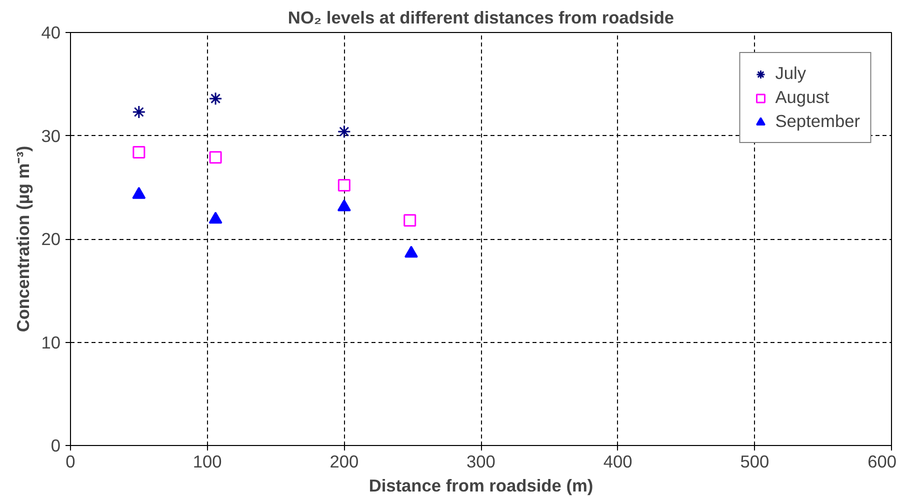  Describe the element at coordinates (481, 18) in the screenshot. I see `chart-title: NO₂ levels at different distances from roadside` at that location.